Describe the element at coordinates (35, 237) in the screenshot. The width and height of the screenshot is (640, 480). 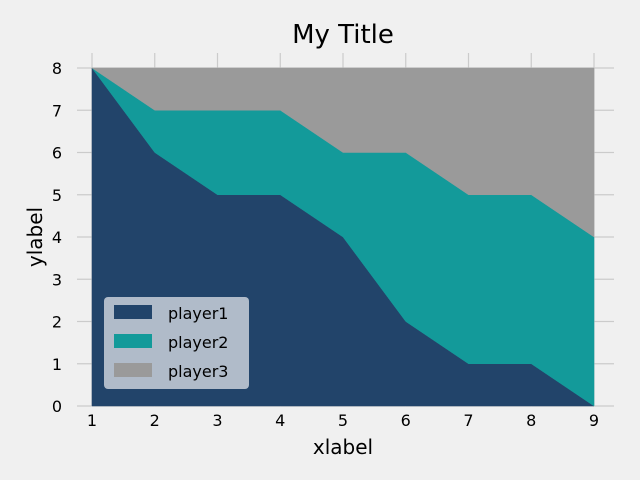
I see `y-axis-label: ylabel` at that location.